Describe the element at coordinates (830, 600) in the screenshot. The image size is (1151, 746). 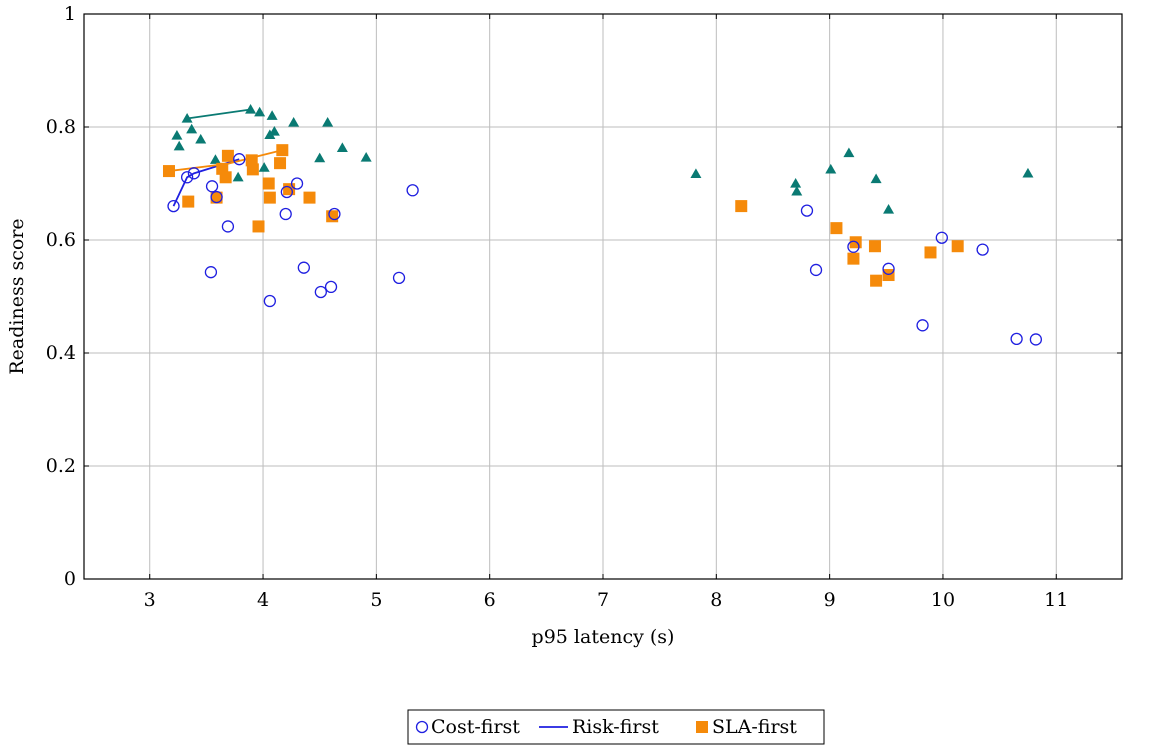
I see `x-tick-label: 9` at that location.